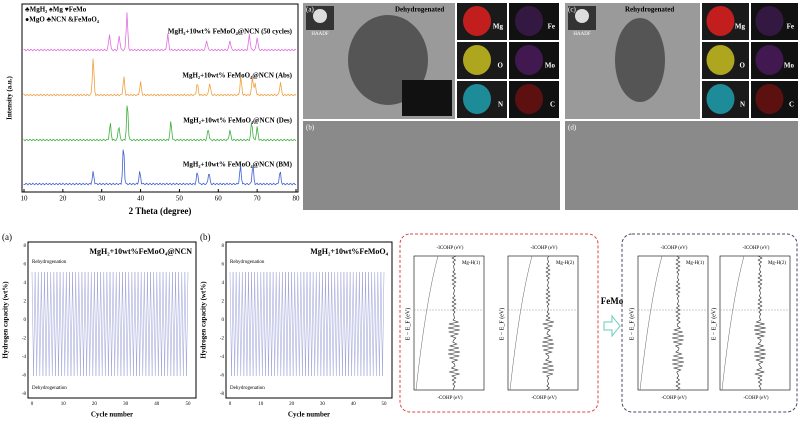  I want to click on panel-label: (c), so click(572, 10).